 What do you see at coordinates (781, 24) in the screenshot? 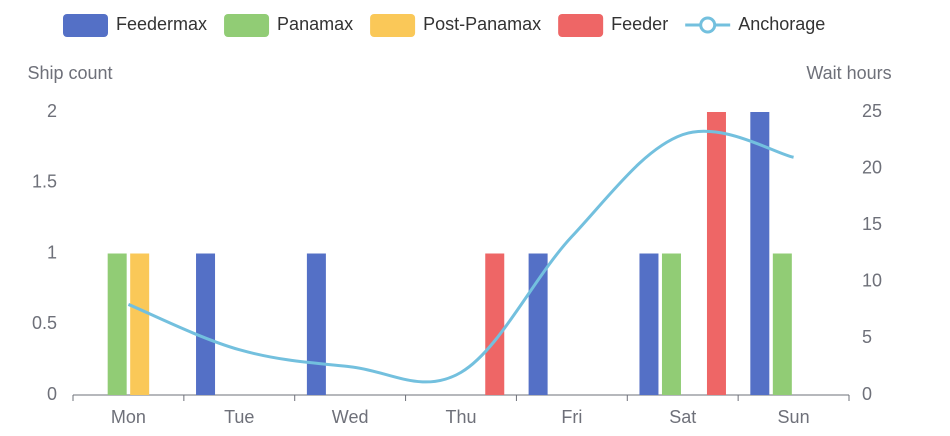
I see `legend-label: Anchorage` at bounding box center [781, 24].